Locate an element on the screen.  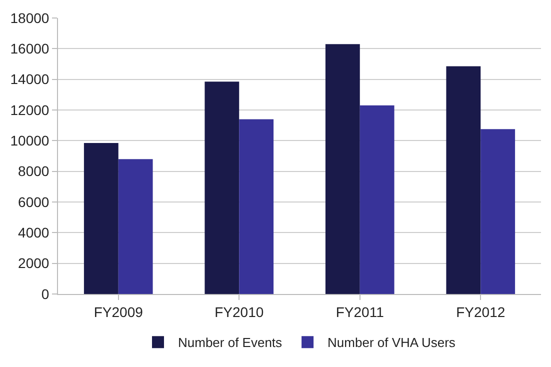
y-tick-label: 8000 is located at coordinates (34, 171).